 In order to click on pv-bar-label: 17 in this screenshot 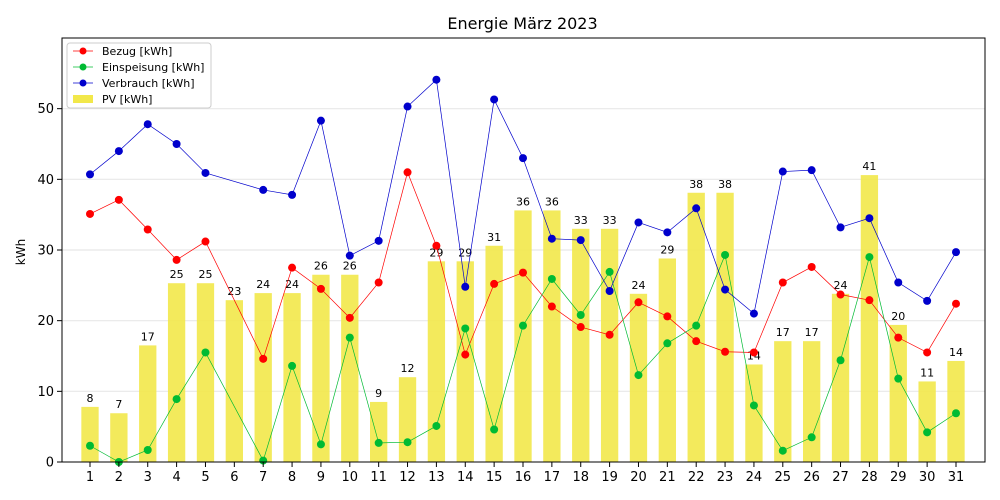, I will do `click(148, 336)`.